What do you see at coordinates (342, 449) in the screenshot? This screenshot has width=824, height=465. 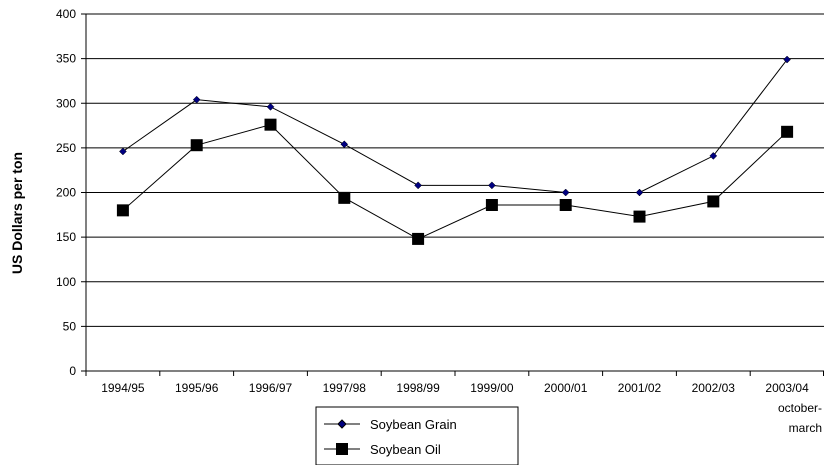 I see `legend-square-marker-icon` at bounding box center [342, 449].